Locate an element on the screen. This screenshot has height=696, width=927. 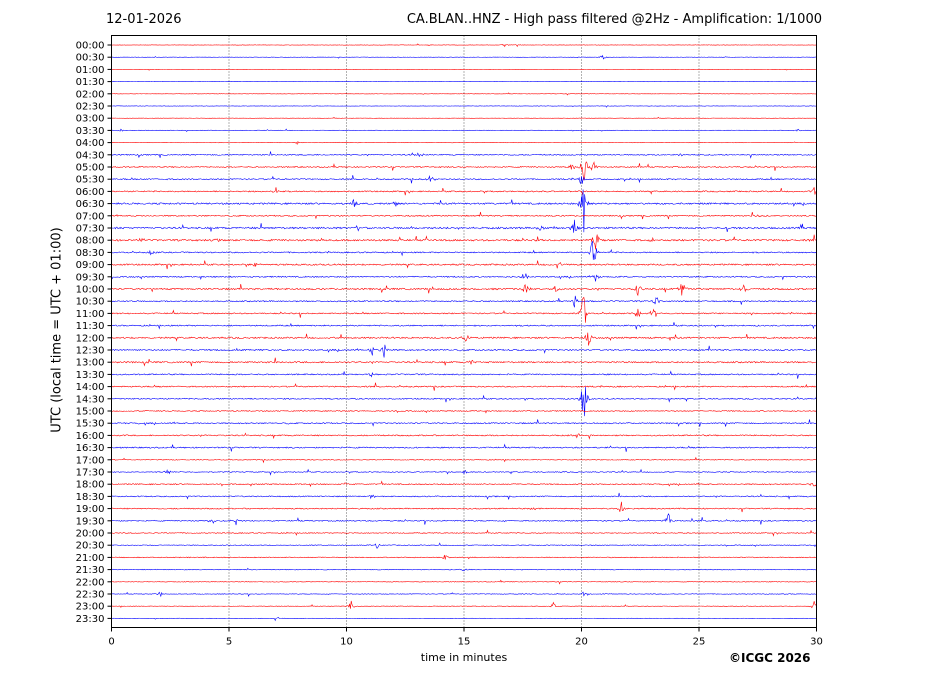
x-tick-label-30: 30 is located at coordinates (816, 642).